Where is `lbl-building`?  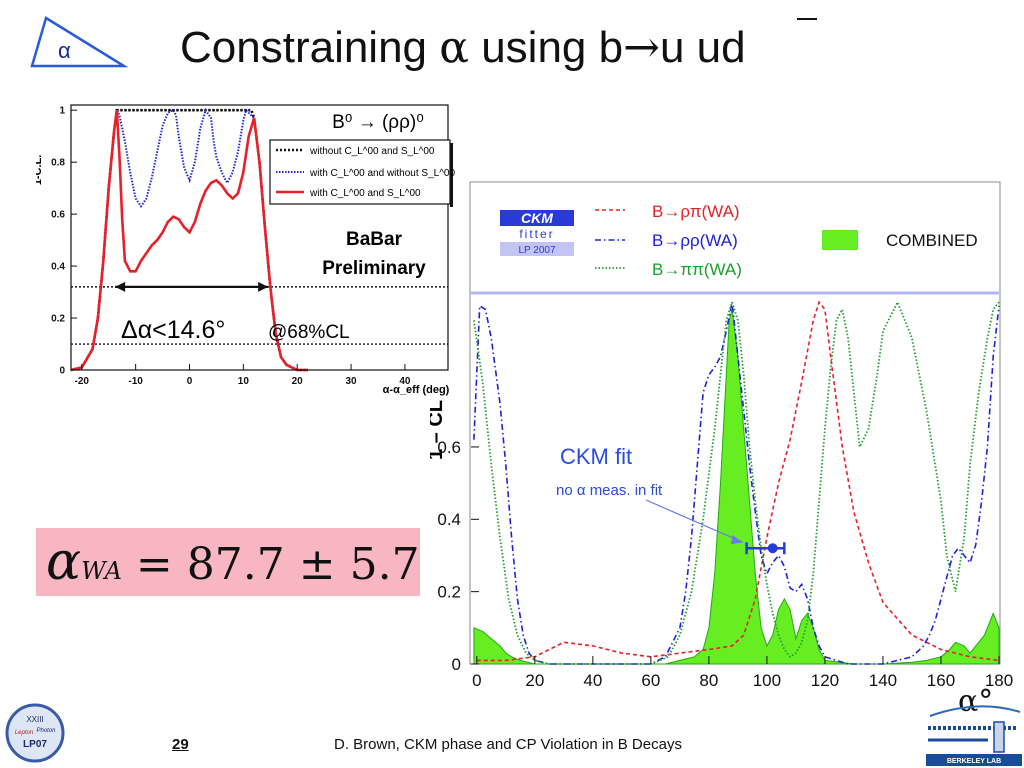
lbl-building is located at coordinates (999, 737).